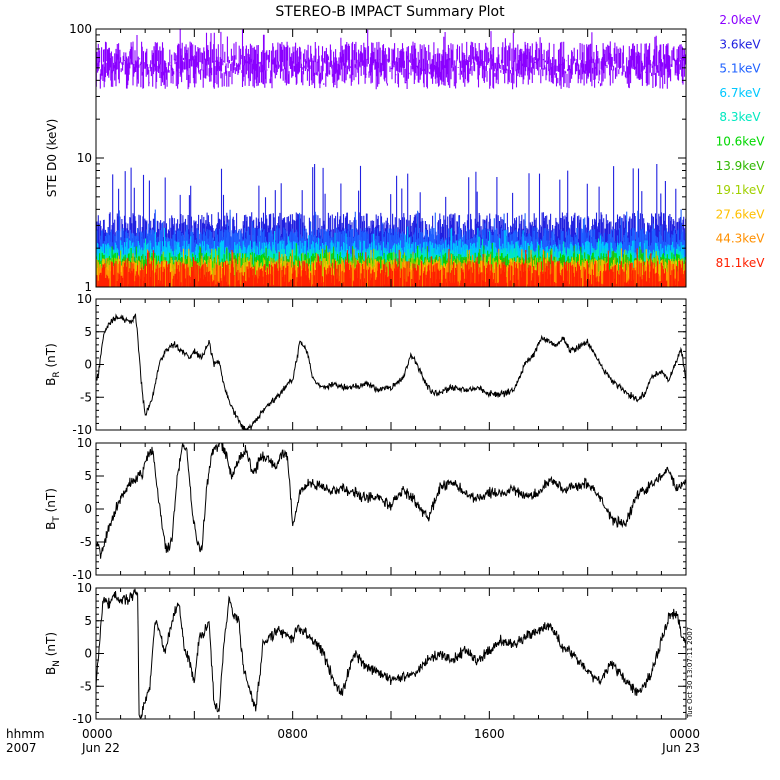 Image resolution: width=780 pixels, height=780 pixels. Describe the element at coordinates (80, 29) in the screenshot. I see `y-tick-label: 100` at that location.